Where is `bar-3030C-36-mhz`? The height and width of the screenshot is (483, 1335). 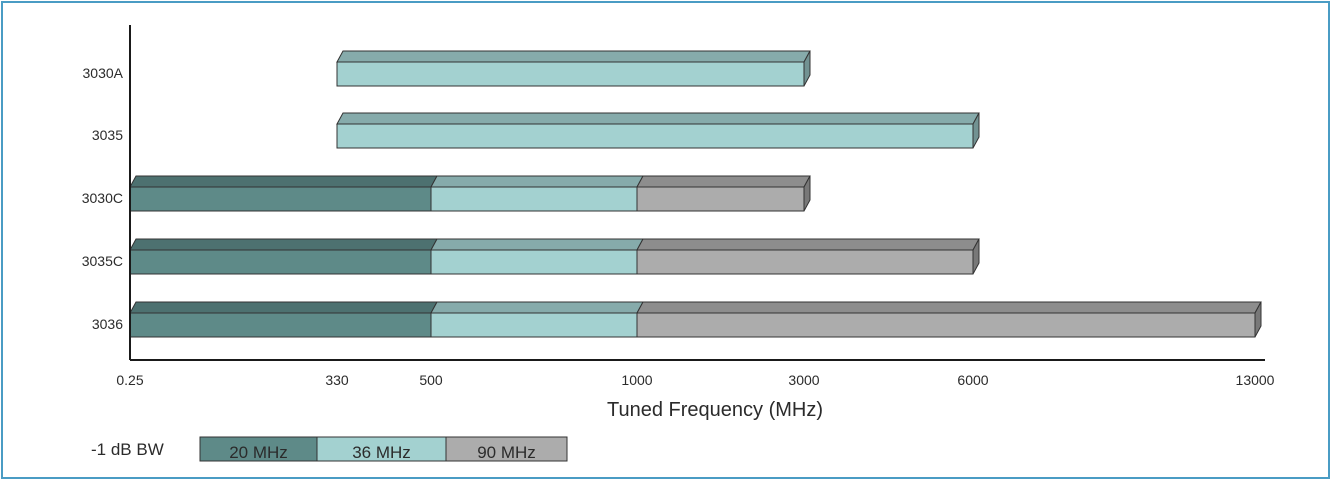 bar-3030C-36-mhz is located at coordinates (534, 199).